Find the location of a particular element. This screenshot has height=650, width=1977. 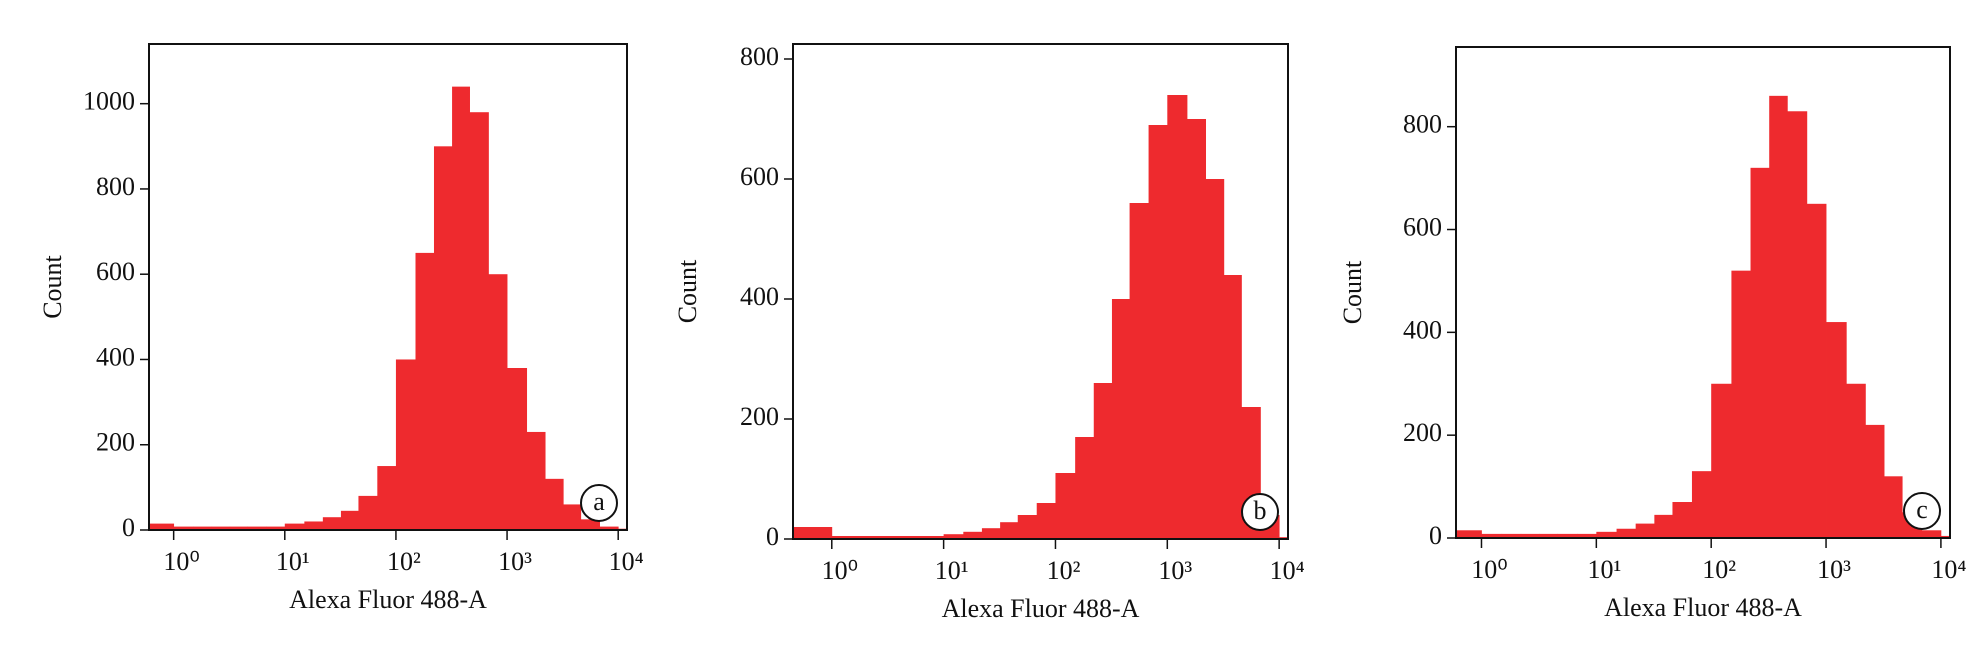

y-axis-label: Count is located at coordinates (52, 286).